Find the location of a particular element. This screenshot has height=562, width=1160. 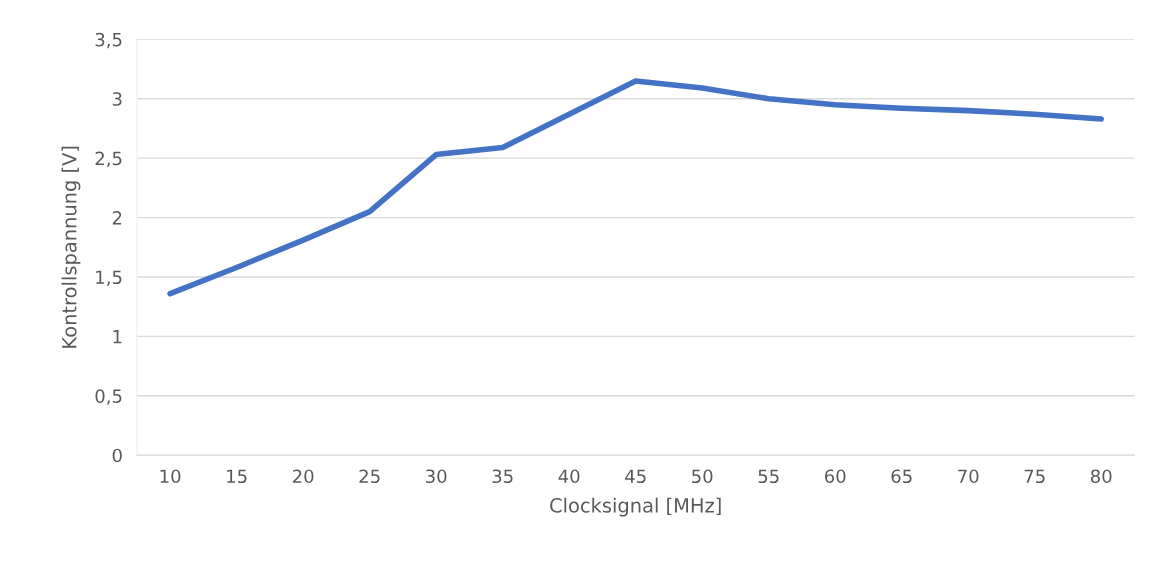

x-tick-label: 35 is located at coordinates (502, 476).